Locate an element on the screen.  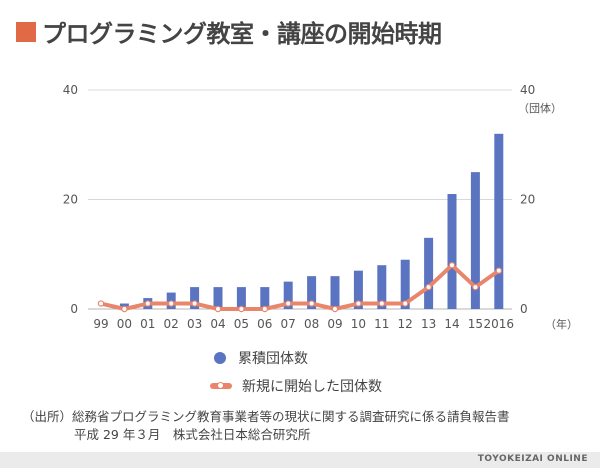
x-tick-09: 09 is located at coordinates (334, 324).